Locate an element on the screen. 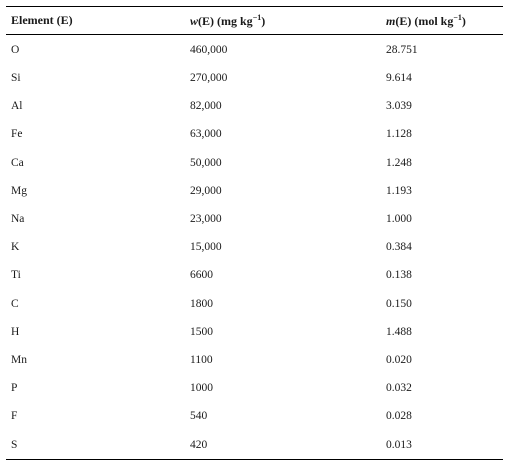 This screenshot has height=467, width=509. table-row: S 420 0.013 is located at coordinates (254, 445).